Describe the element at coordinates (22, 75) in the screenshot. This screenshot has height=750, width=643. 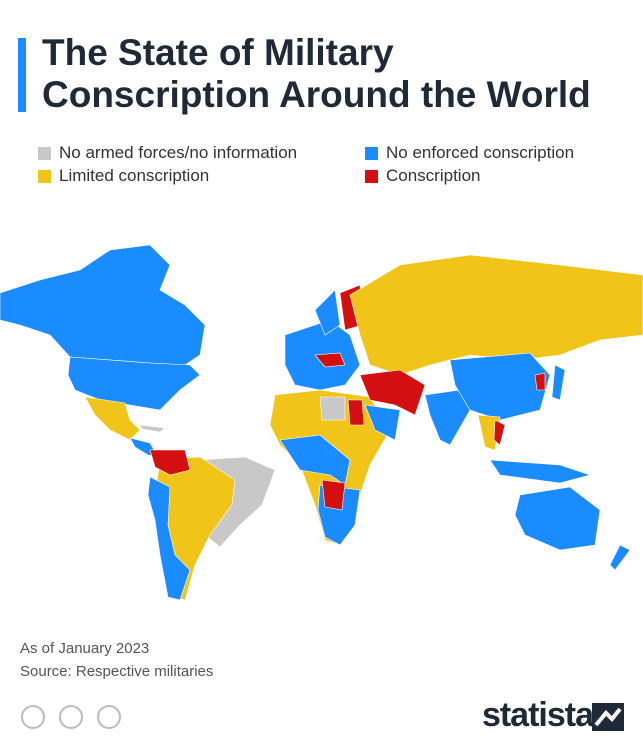
I see `title-accent` at that location.